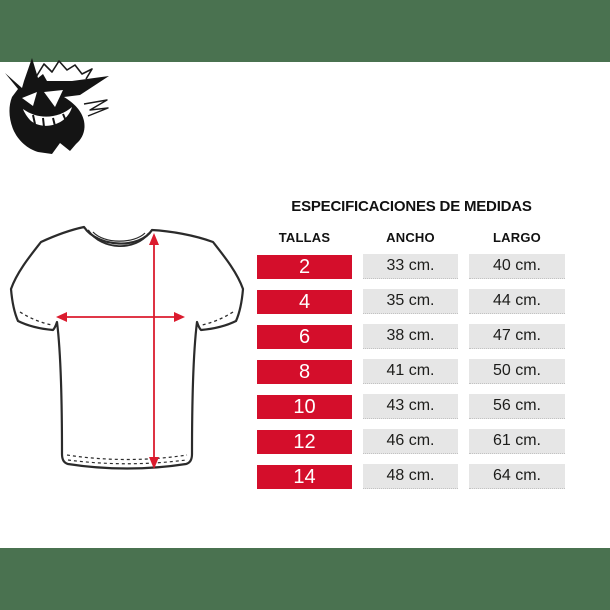 Image resolution: width=610 pixels, height=610 pixels. I want to click on column-header-tallas: TALLAS, so click(304, 237).